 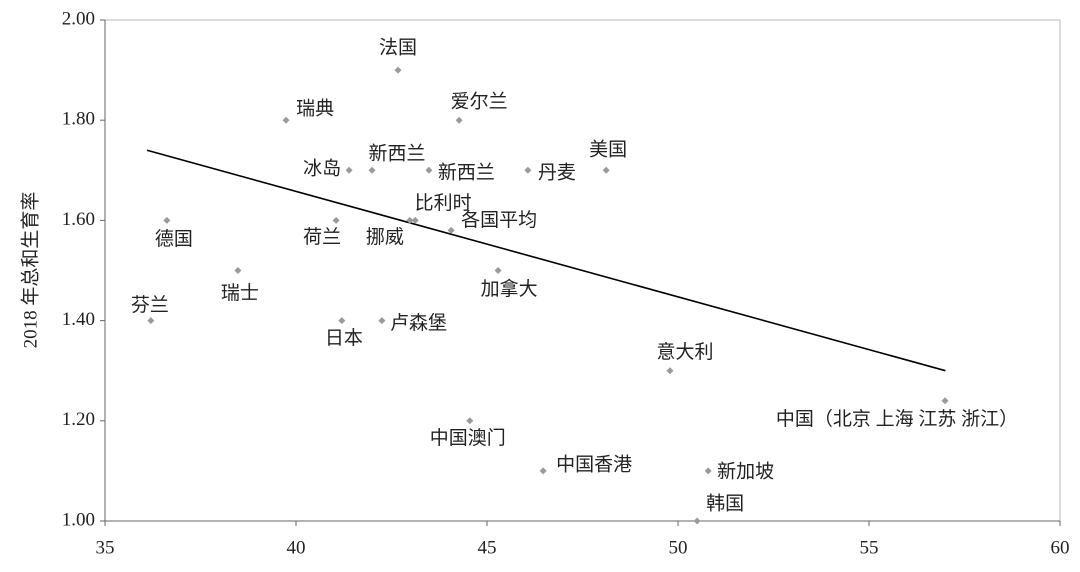 I want to click on y-axis-label: 2018 年总和生育率, so click(x=30, y=270).